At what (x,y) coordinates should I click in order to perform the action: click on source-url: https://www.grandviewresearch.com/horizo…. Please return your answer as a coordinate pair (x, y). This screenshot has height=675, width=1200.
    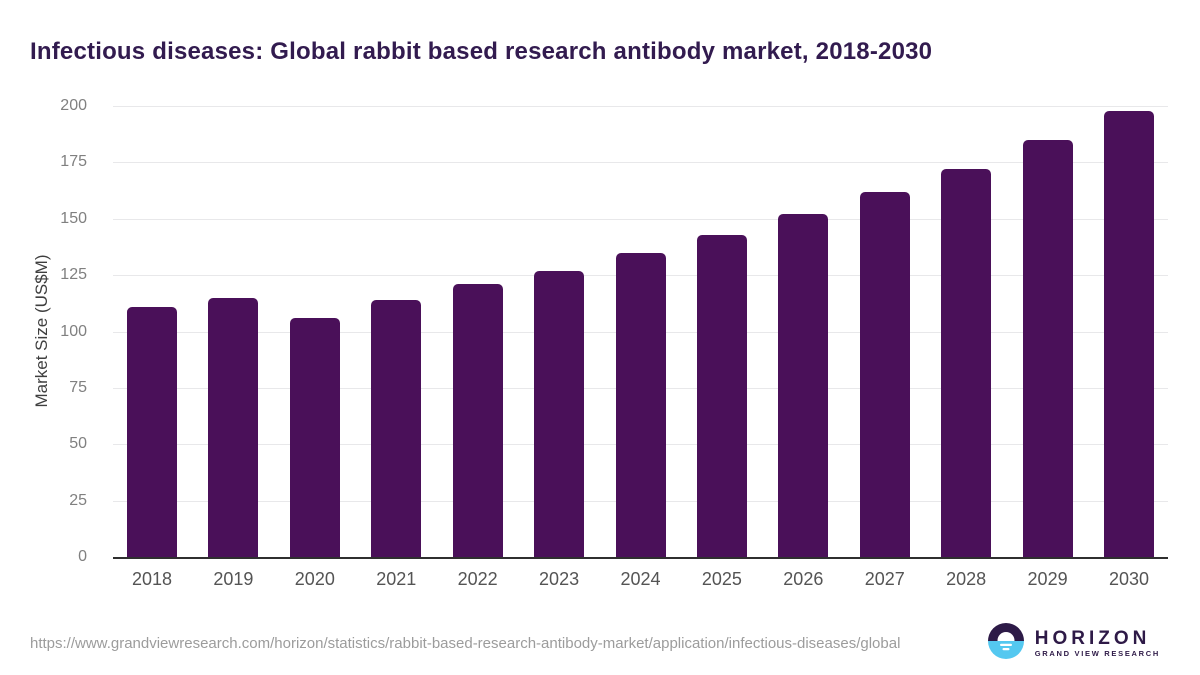
    Looking at the image, I should click on (465, 643).